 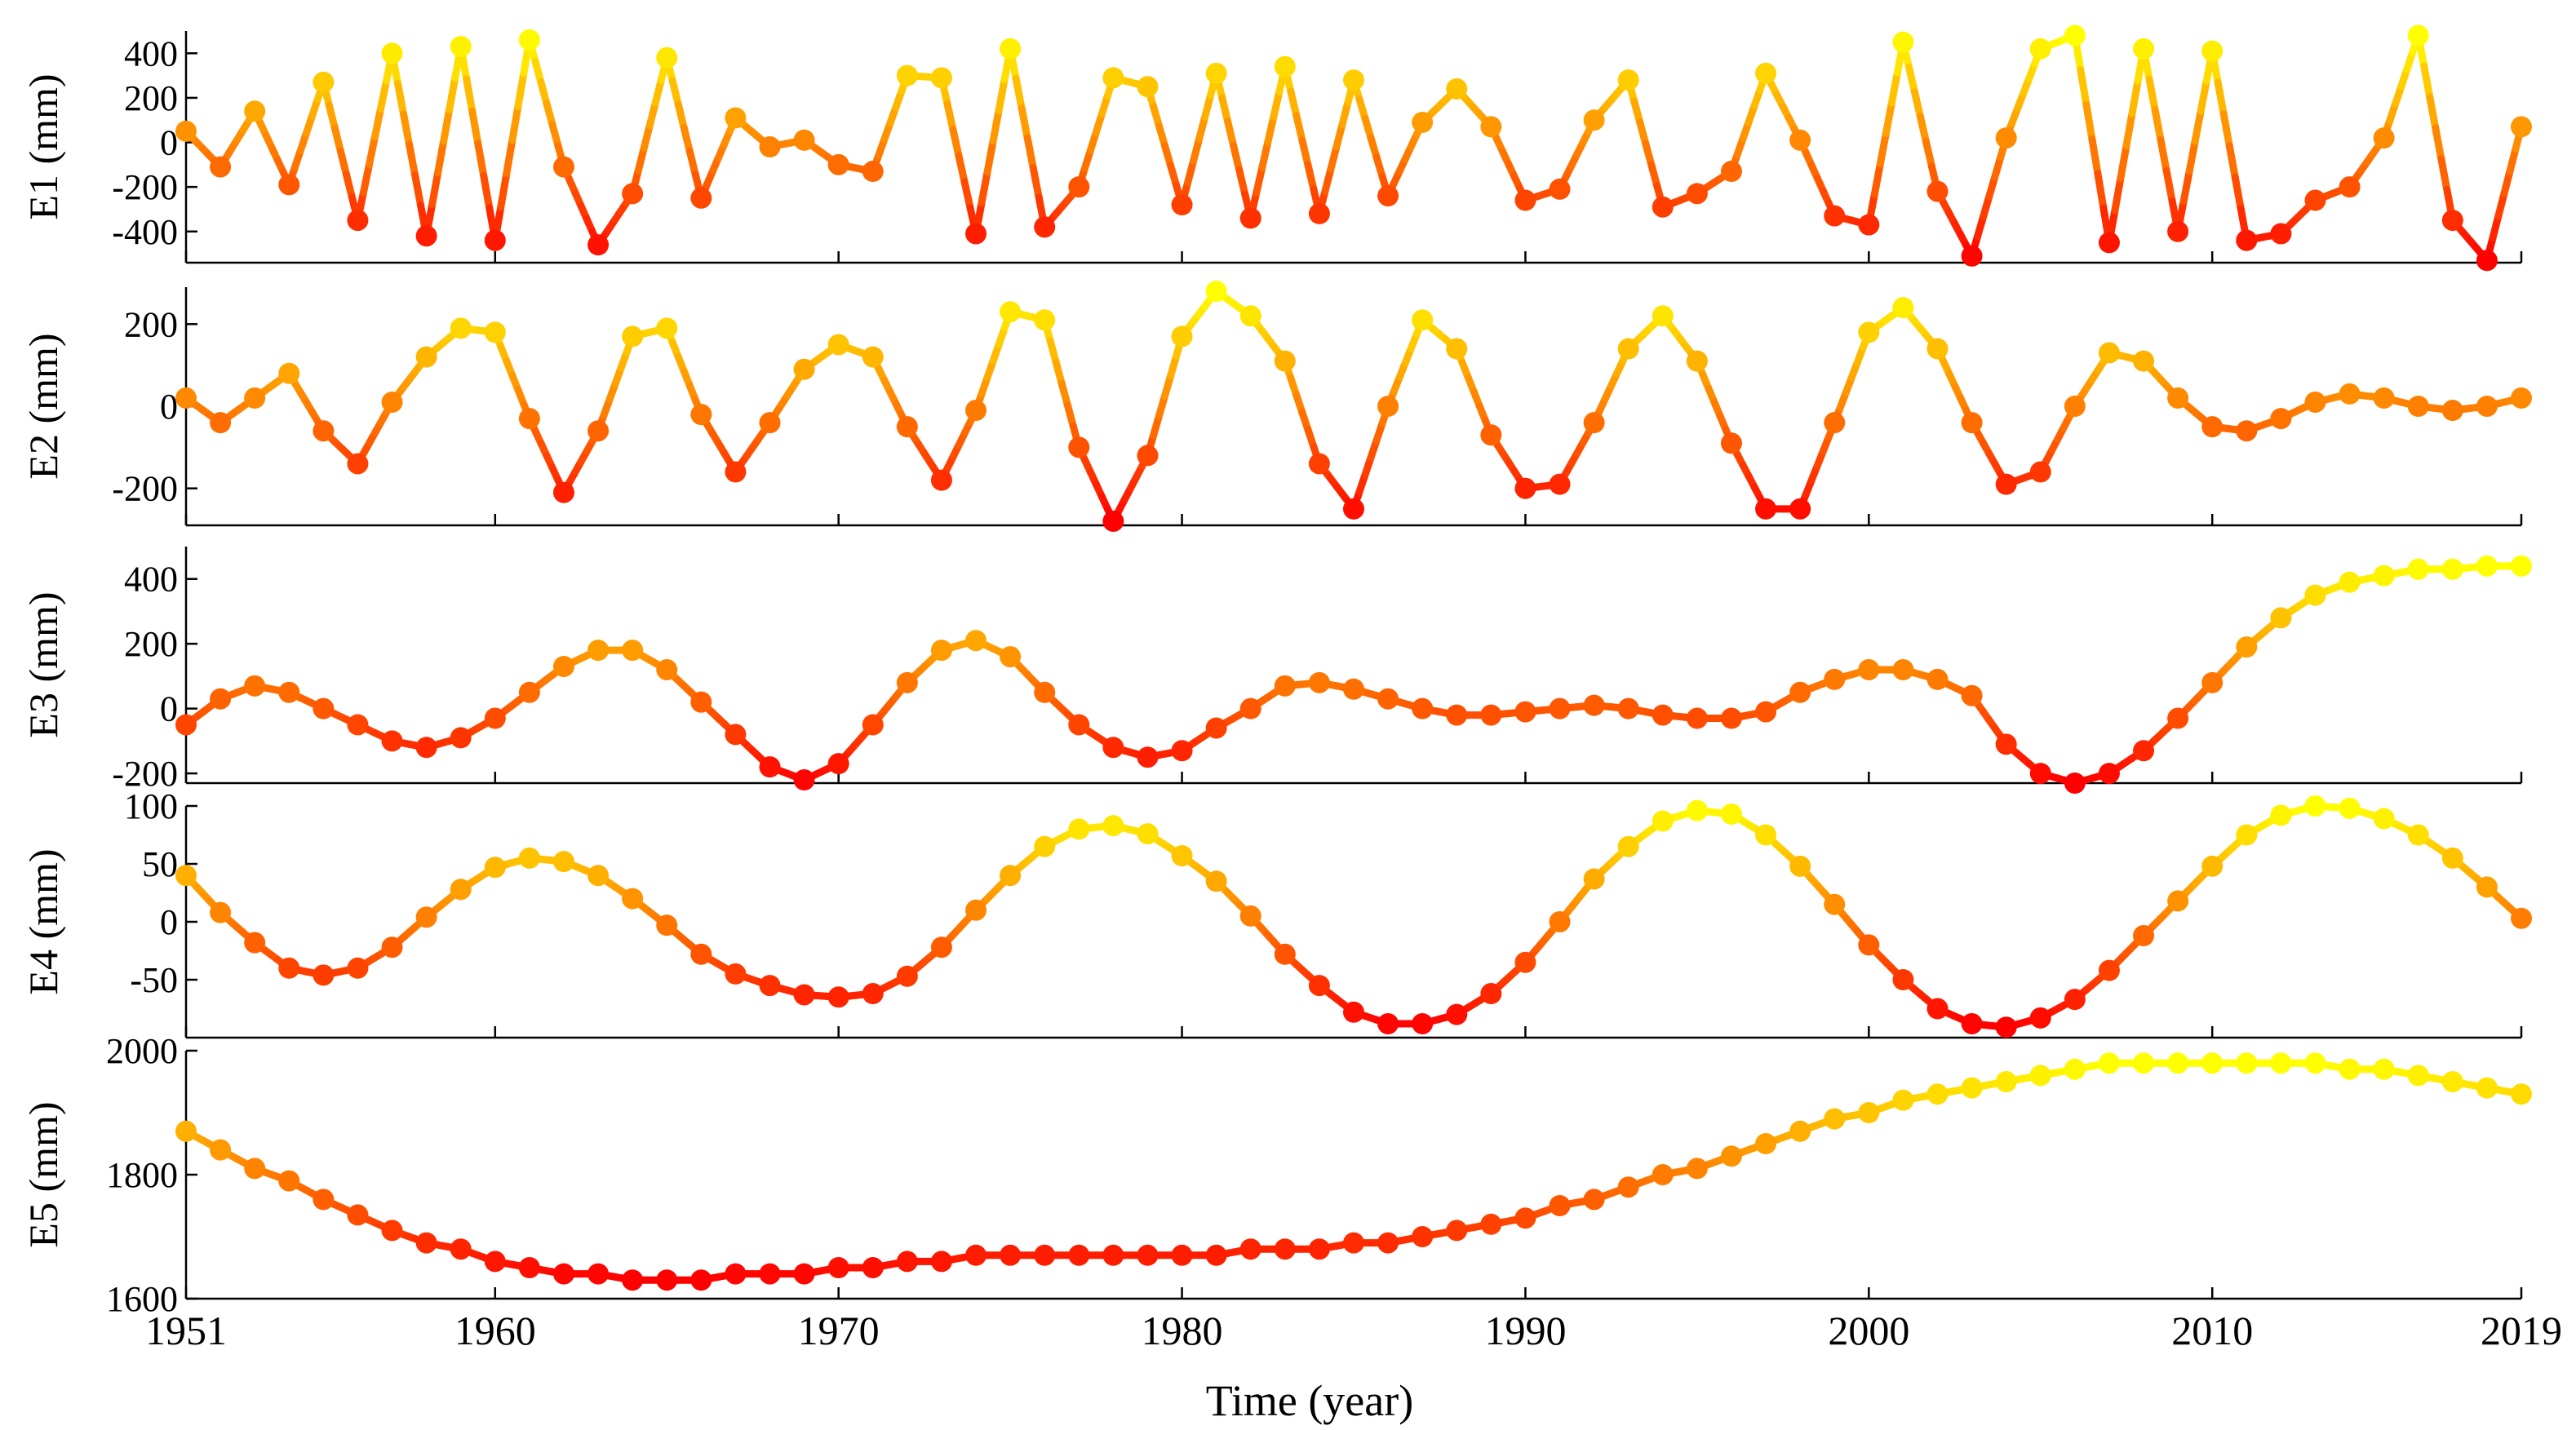 What do you see at coordinates (142, 1051) in the screenshot?
I see `y-tick-label: 2000` at bounding box center [142, 1051].